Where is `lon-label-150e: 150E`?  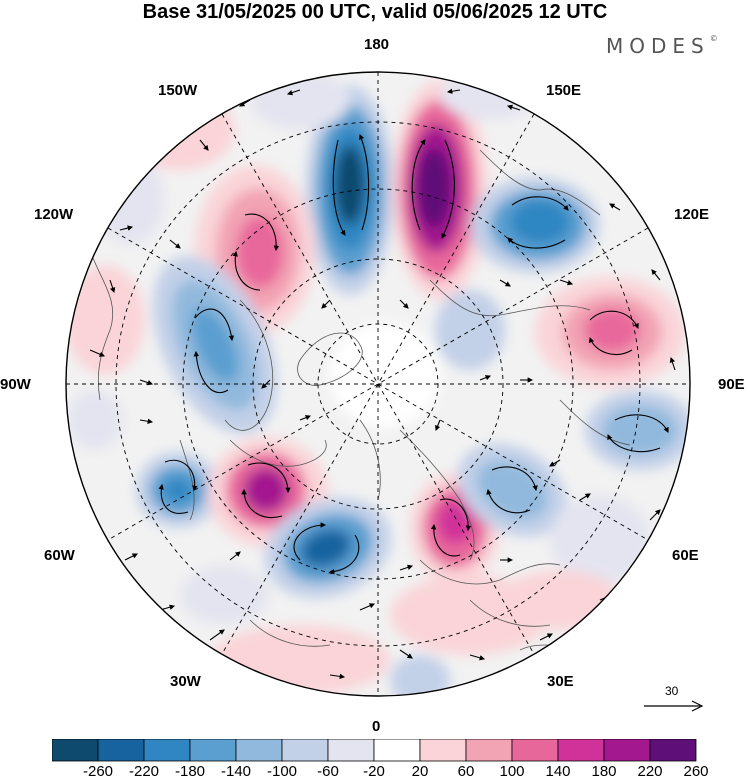
lon-label-150e: 150E is located at coordinates (564, 90).